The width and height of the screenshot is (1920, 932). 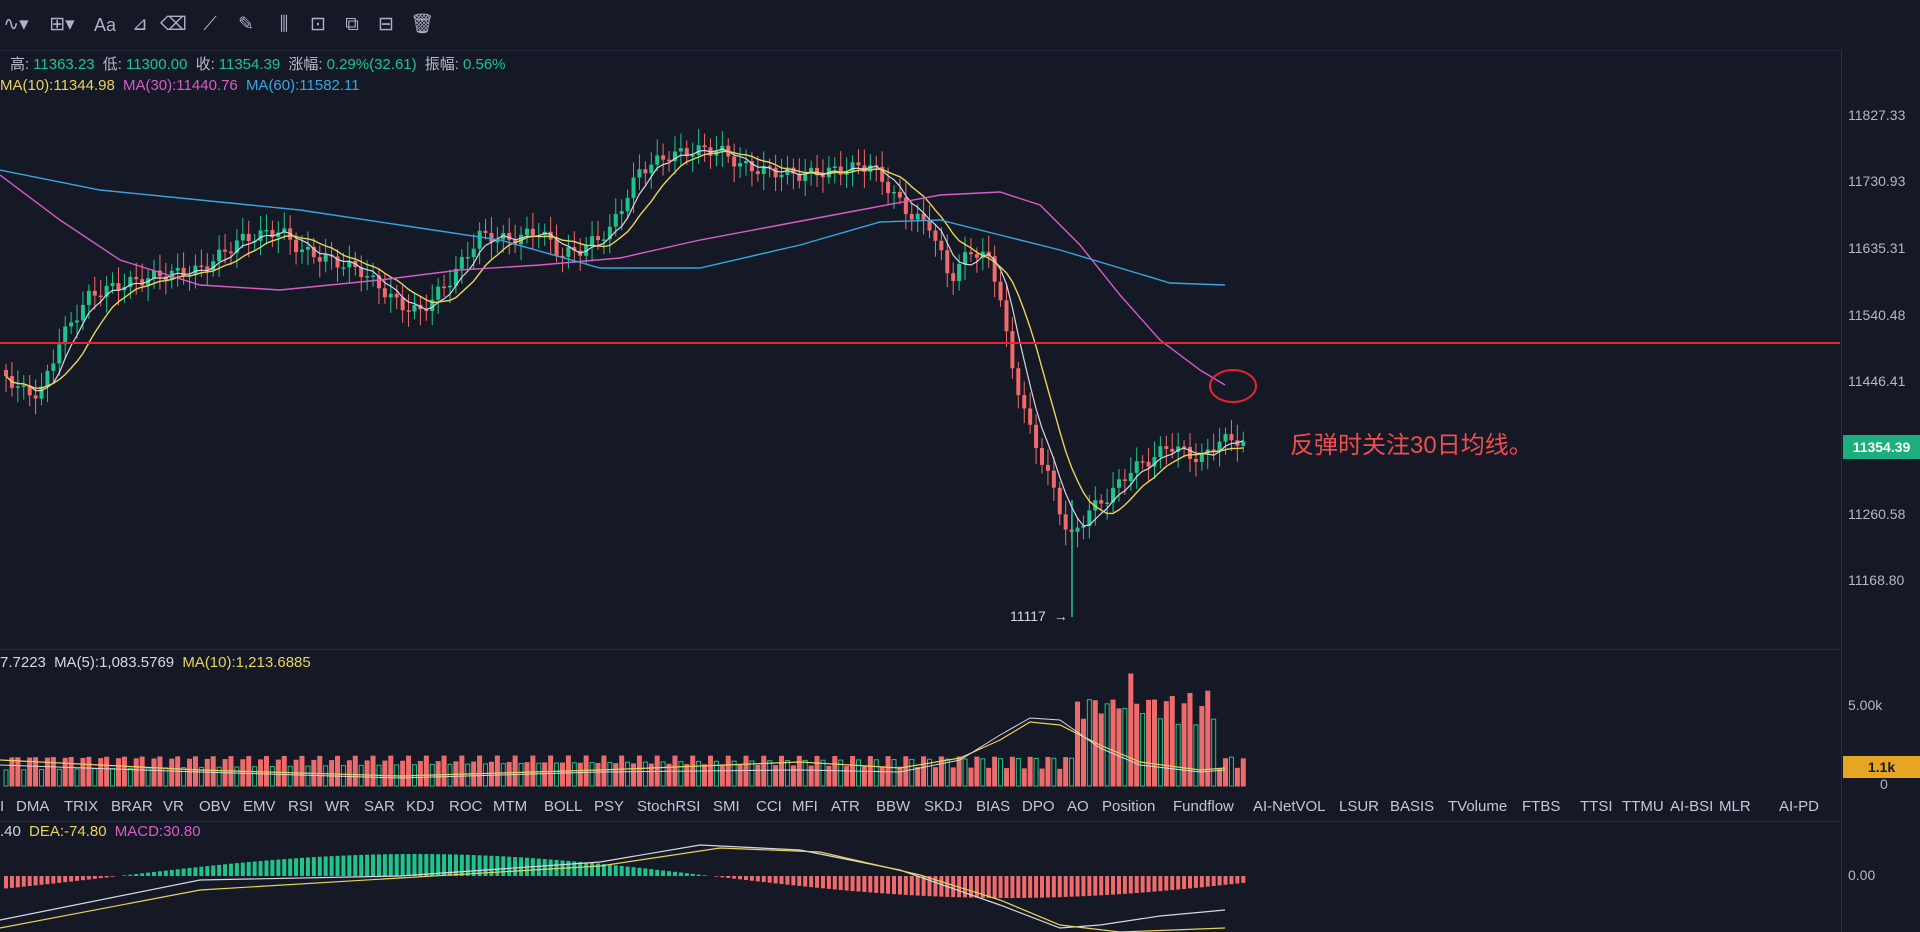 I want to click on lock-icon: ⊡, so click(x=318, y=24).